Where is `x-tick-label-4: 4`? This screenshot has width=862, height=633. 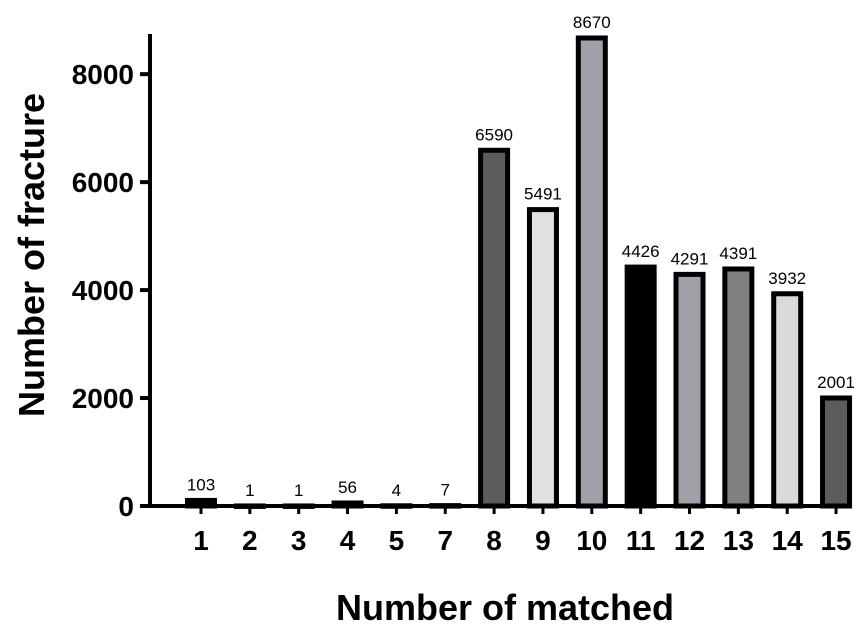
x-tick-label-4: 4 is located at coordinates (348, 540).